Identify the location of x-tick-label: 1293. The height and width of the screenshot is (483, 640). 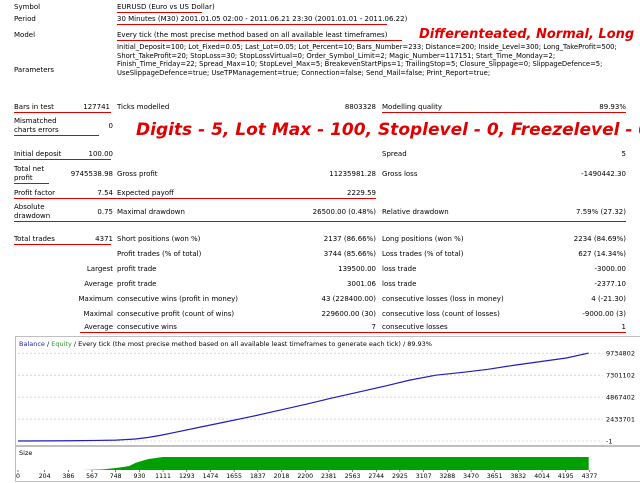
(187, 476).